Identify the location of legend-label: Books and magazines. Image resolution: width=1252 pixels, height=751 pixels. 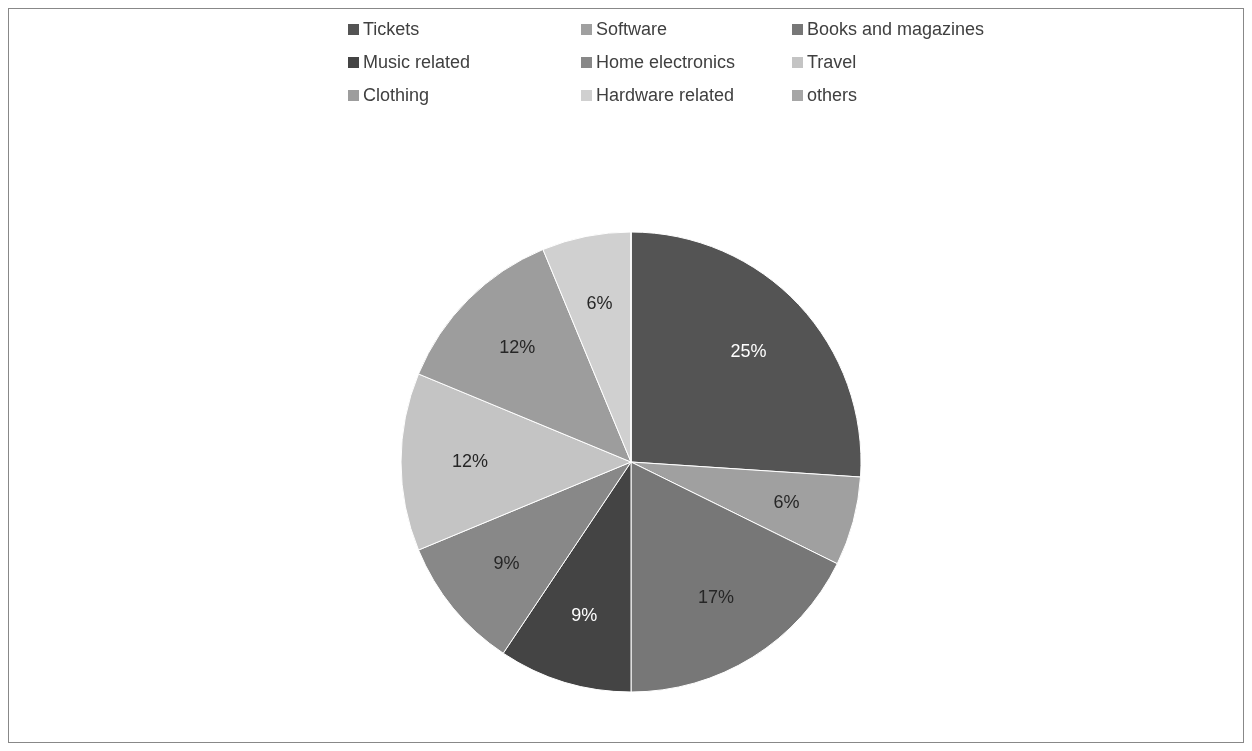
(896, 28).